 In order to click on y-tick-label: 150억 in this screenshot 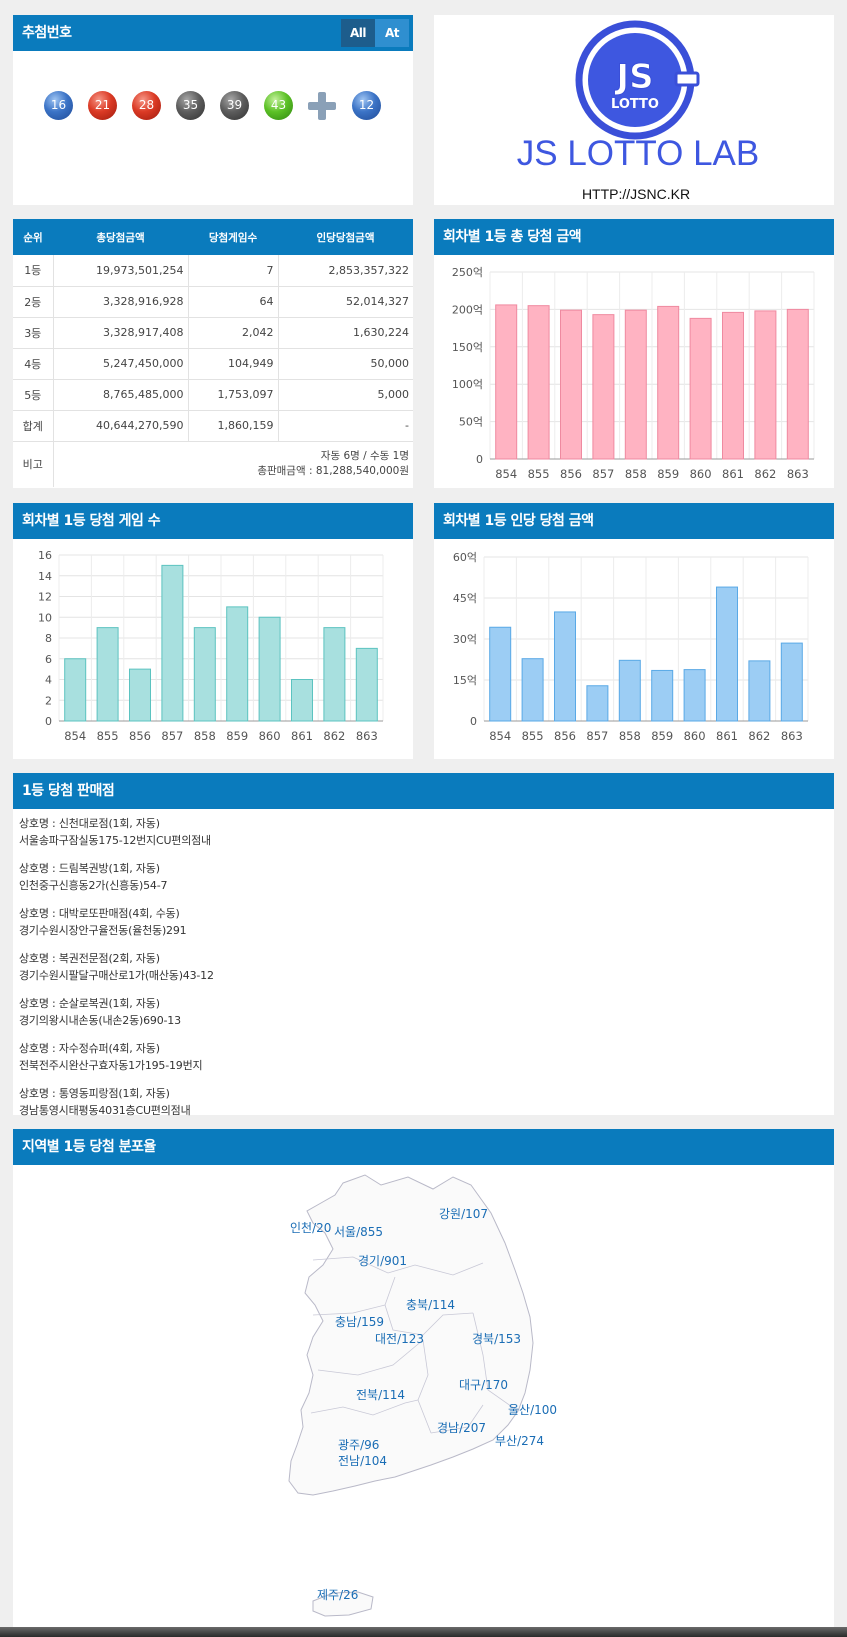, I will do `click(467, 347)`.